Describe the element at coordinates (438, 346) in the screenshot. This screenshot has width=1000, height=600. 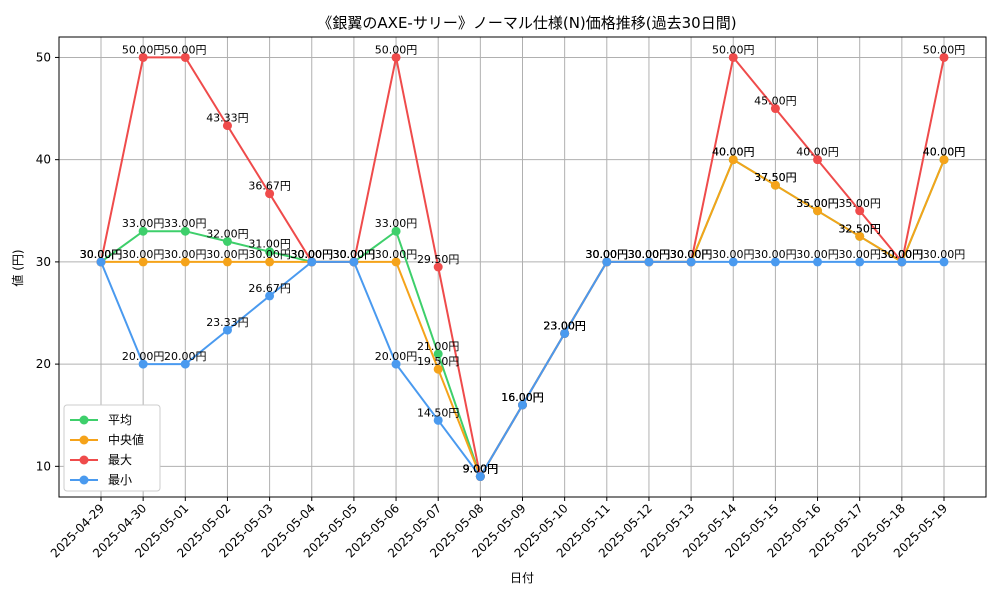
I see `series-0-data-label: 21.00円` at that location.